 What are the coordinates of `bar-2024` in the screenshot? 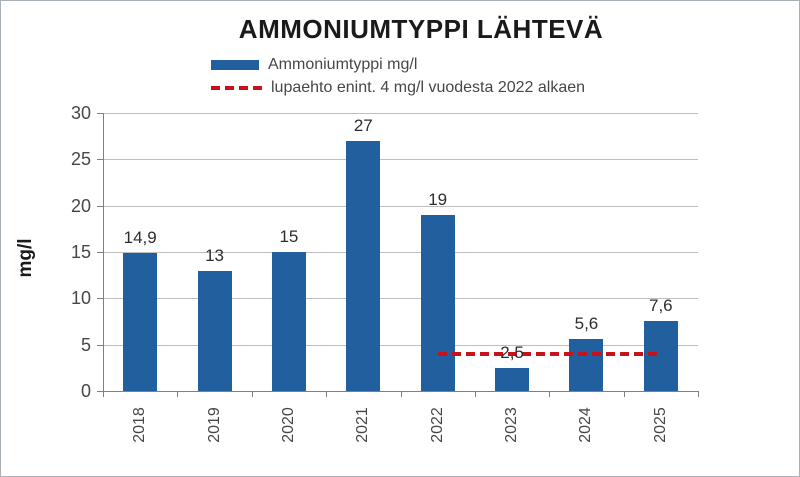 It's located at (586, 365).